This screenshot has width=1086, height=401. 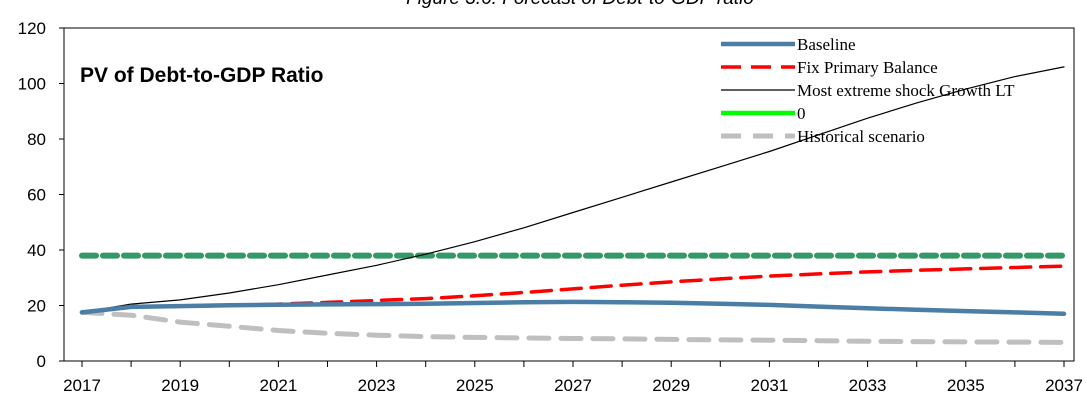 What do you see at coordinates (82, 385) in the screenshot?
I see `x-tick-label: 2017` at bounding box center [82, 385].